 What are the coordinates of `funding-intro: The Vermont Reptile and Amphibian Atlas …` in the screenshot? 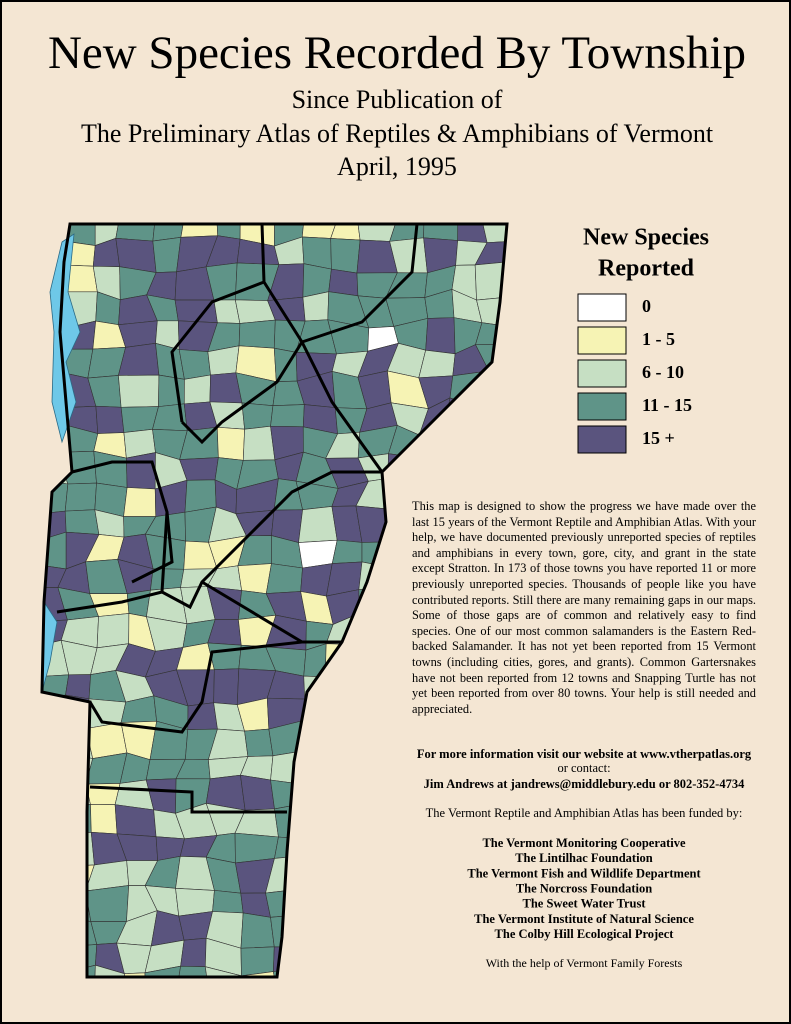 It's located at (584, 813).